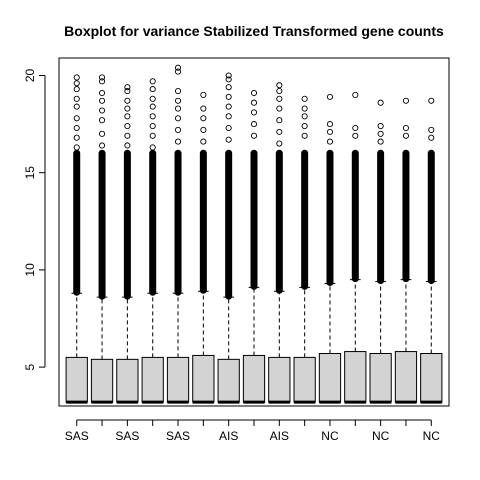  I want to click on x-tick-label: SAS, so click(127, 436).